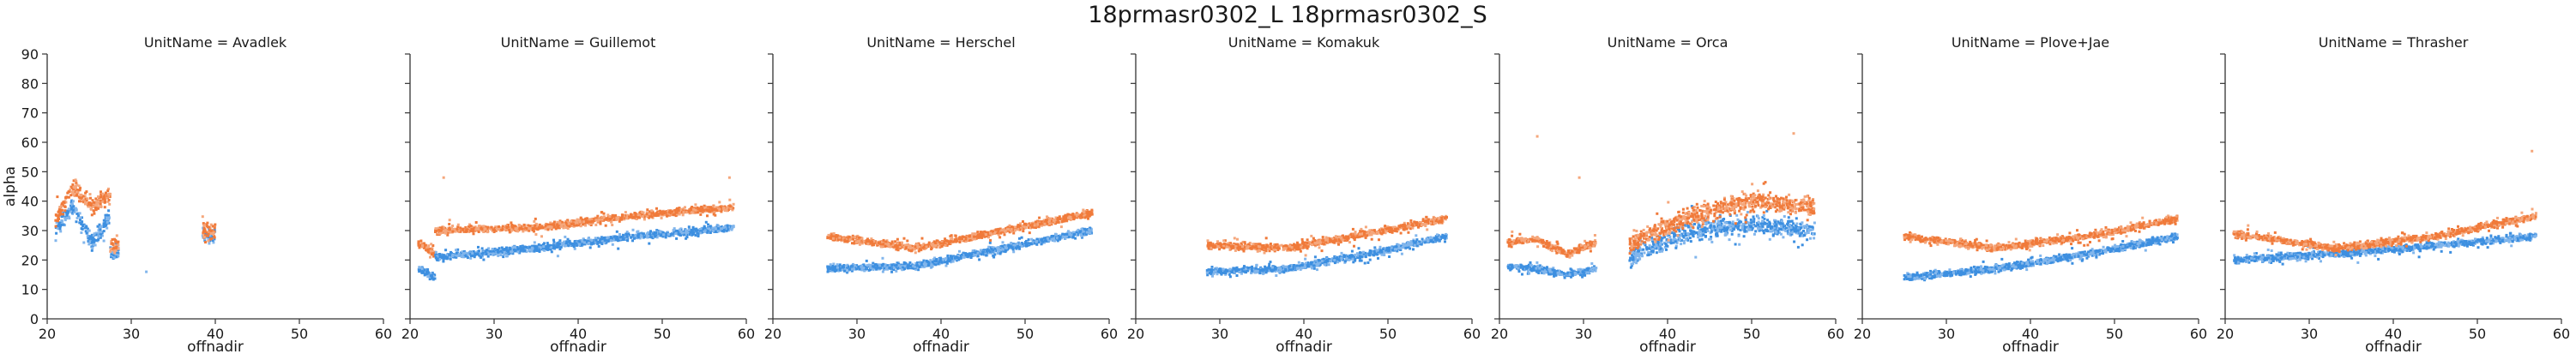  I want to click on x-tick-label: 30, so click(131, 334).